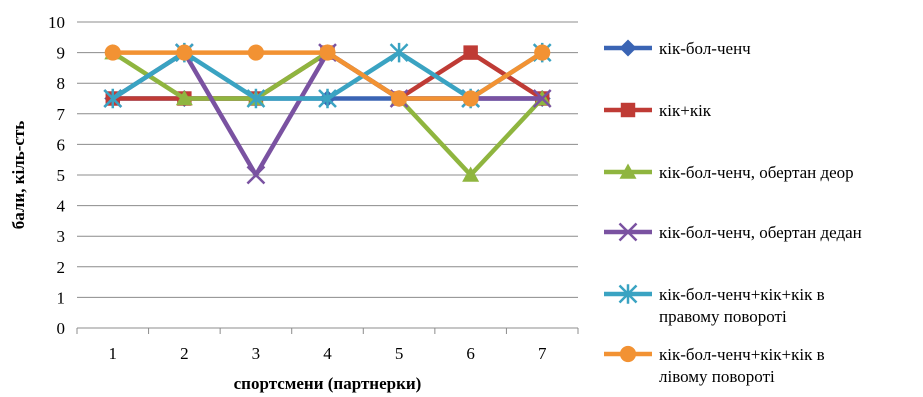  Describe the element at coordinates (705, 48) in the screenshot. I see `legend-label: кік-бол-ченч` at that location.